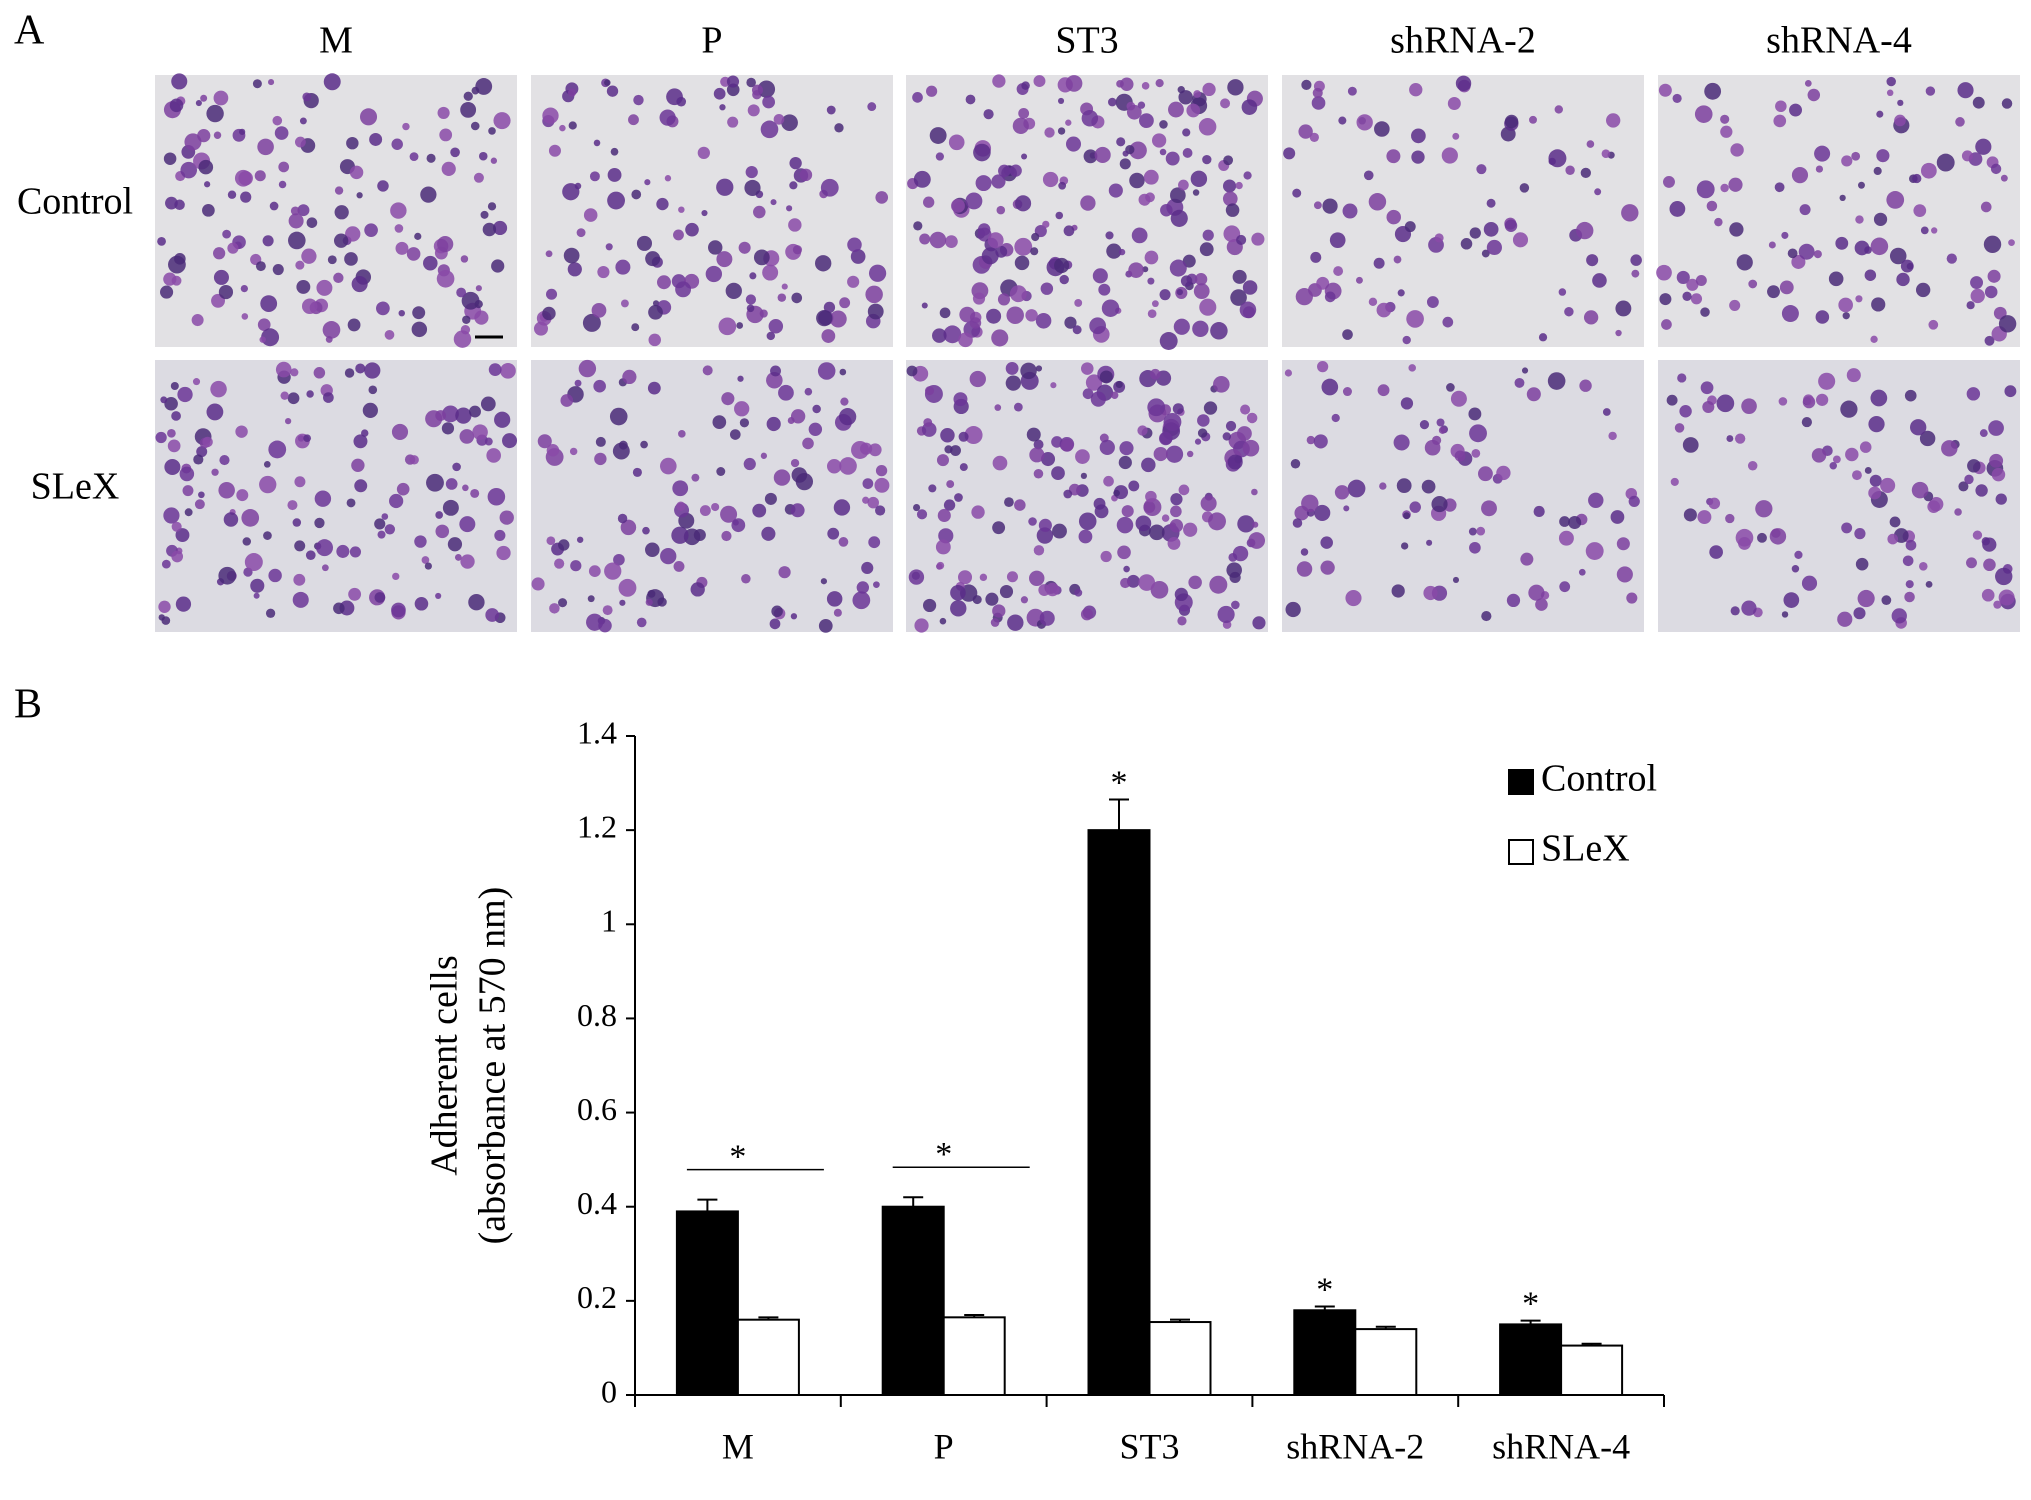 The height and width of the screenshot is (1500, 2031). I want to click on y-axis-title: Adherent cells, so click(445, 1065).